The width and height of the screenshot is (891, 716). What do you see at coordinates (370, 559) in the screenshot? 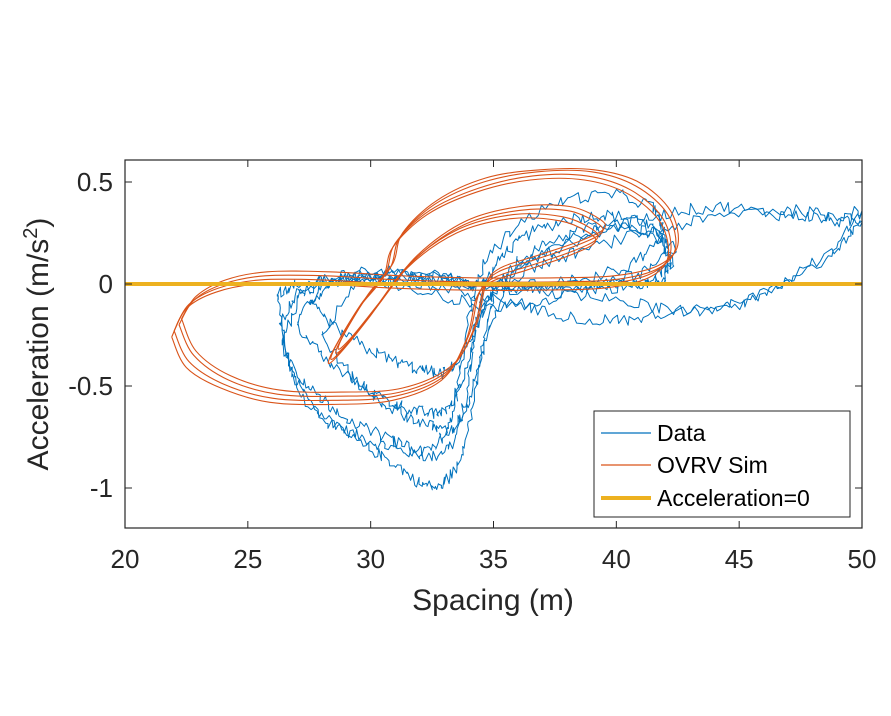
I see `x-tick-label: 30` at bounding box center [370, 559].